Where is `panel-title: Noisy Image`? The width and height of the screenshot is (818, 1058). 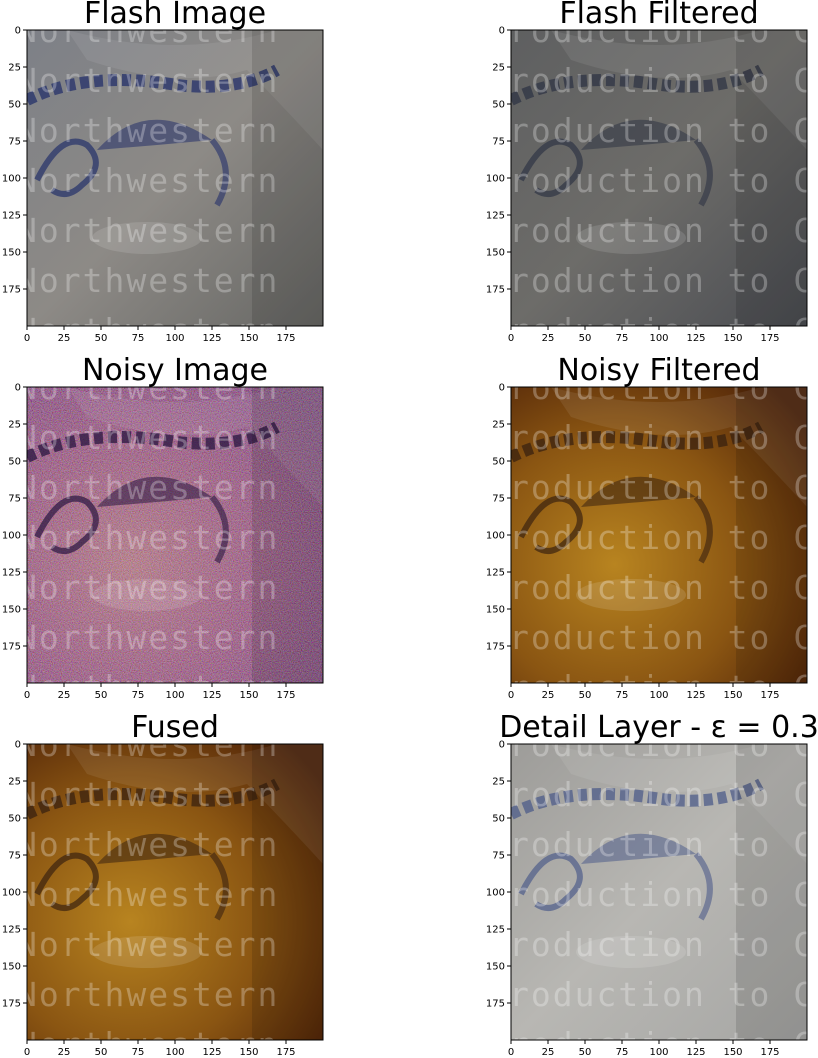
panel-title: Noisy Image is located at coordinates (175, 370).